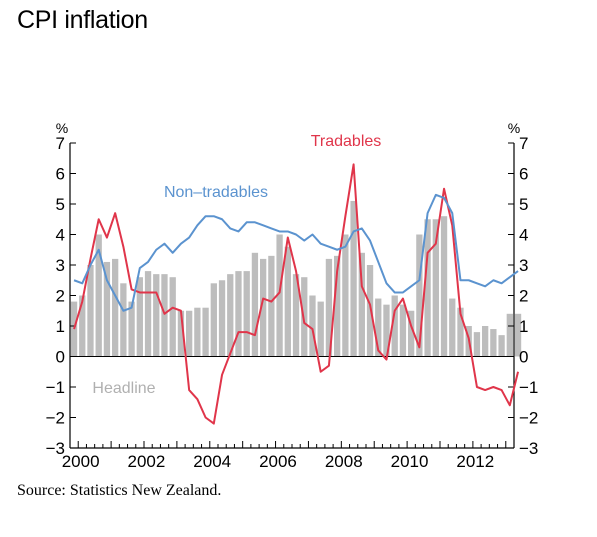 Image resolution: width=597 pixels, height=537 pixels. What do you see at coordinates (278, 461) in the screenshot?
I see `x-tick-label: 2006` at bounding box center [278, 461].